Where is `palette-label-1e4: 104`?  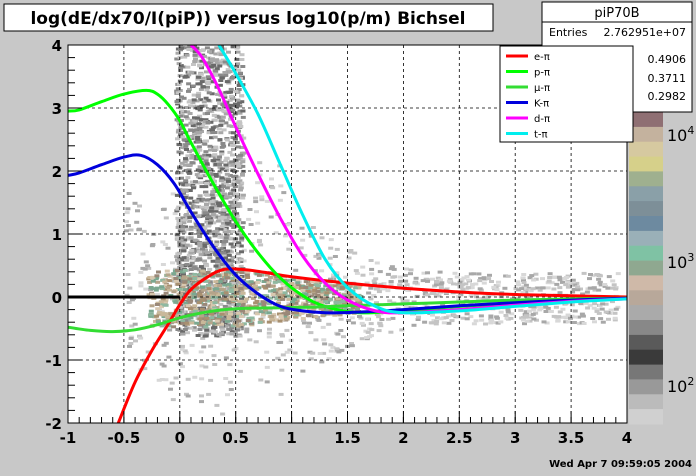 palette-label-1e4: 104 is located at coordinates (680, 134).